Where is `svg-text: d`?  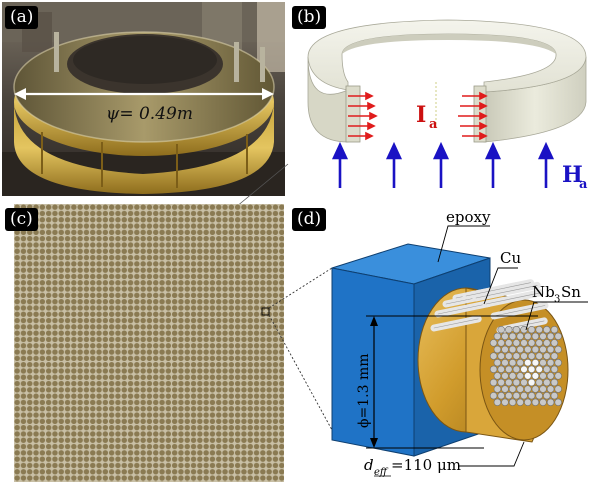 svg-text: d is located at coordinates (369, 465).